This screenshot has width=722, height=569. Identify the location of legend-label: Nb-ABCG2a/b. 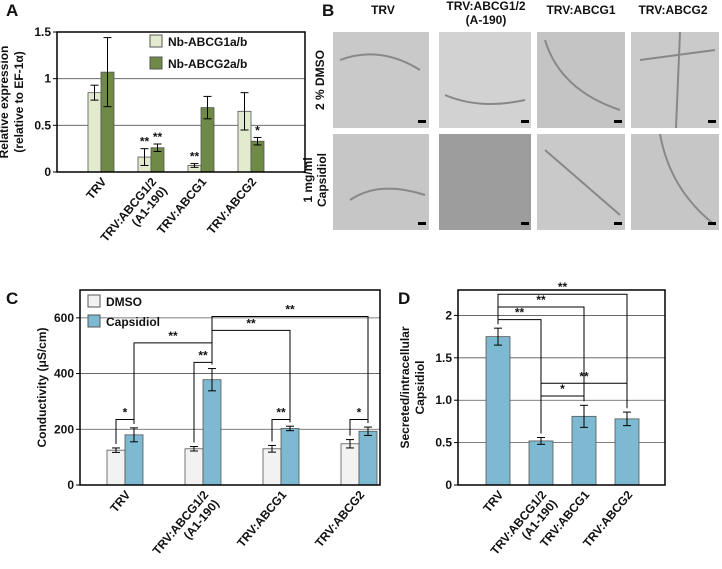
(207, 64).